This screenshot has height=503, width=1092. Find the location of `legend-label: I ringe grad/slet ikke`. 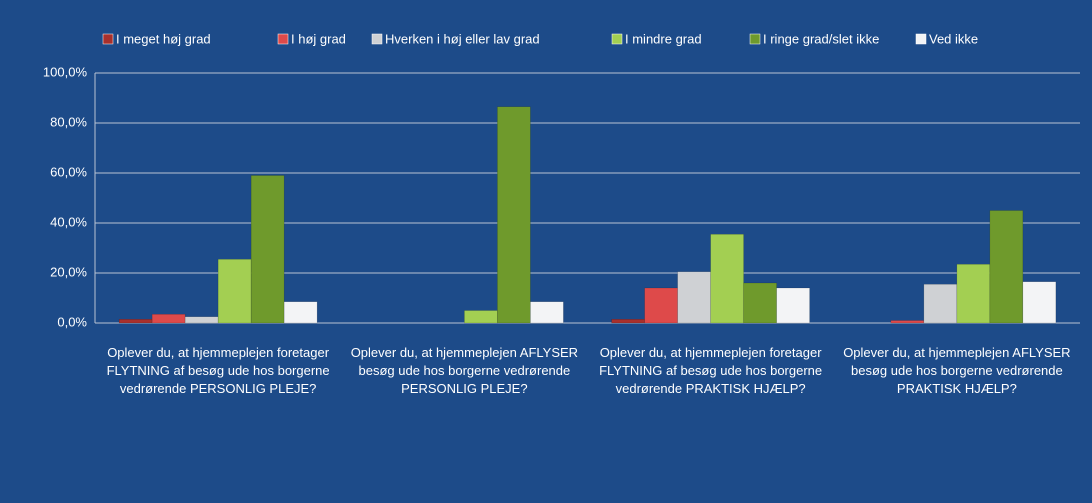

legend-label: I ringe grad/slet ikke is located at coordinates (821, 38).